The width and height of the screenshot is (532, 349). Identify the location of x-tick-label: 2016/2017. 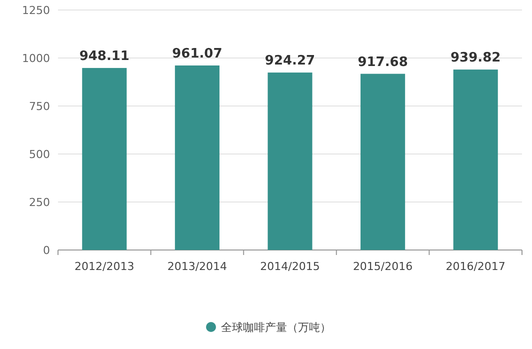
(476, 266).